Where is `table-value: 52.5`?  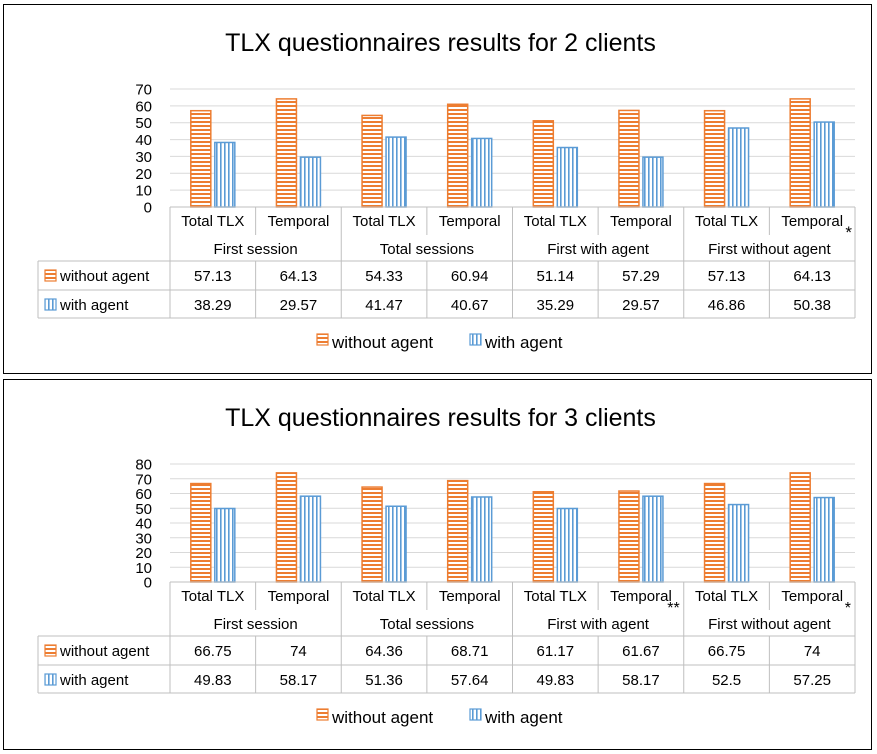
table-value: 52.5 is located at coordinates (726, 680).